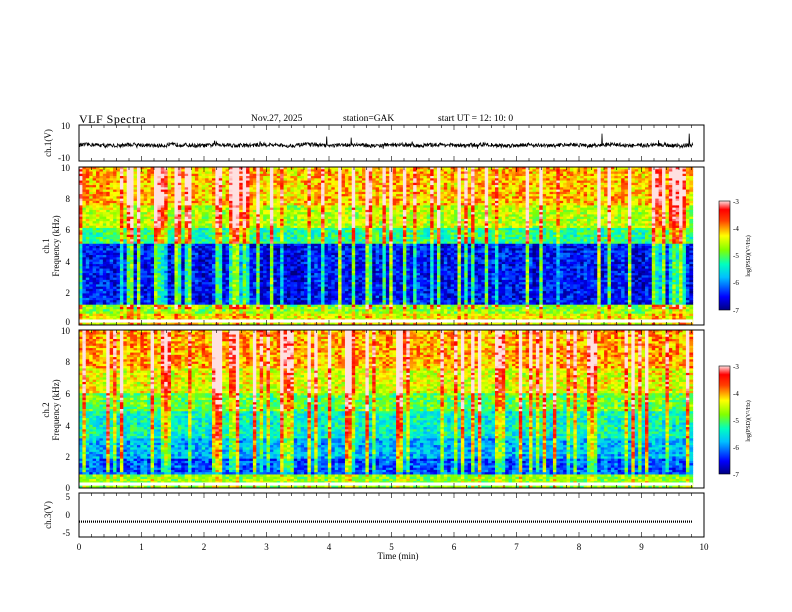 The height and width of the screenshot is (612, 792). What do you see at coordinates (64, 158) in the screenshot?
I see `ch1-ytick-bottom: -10` at bounding box center [64, 158].